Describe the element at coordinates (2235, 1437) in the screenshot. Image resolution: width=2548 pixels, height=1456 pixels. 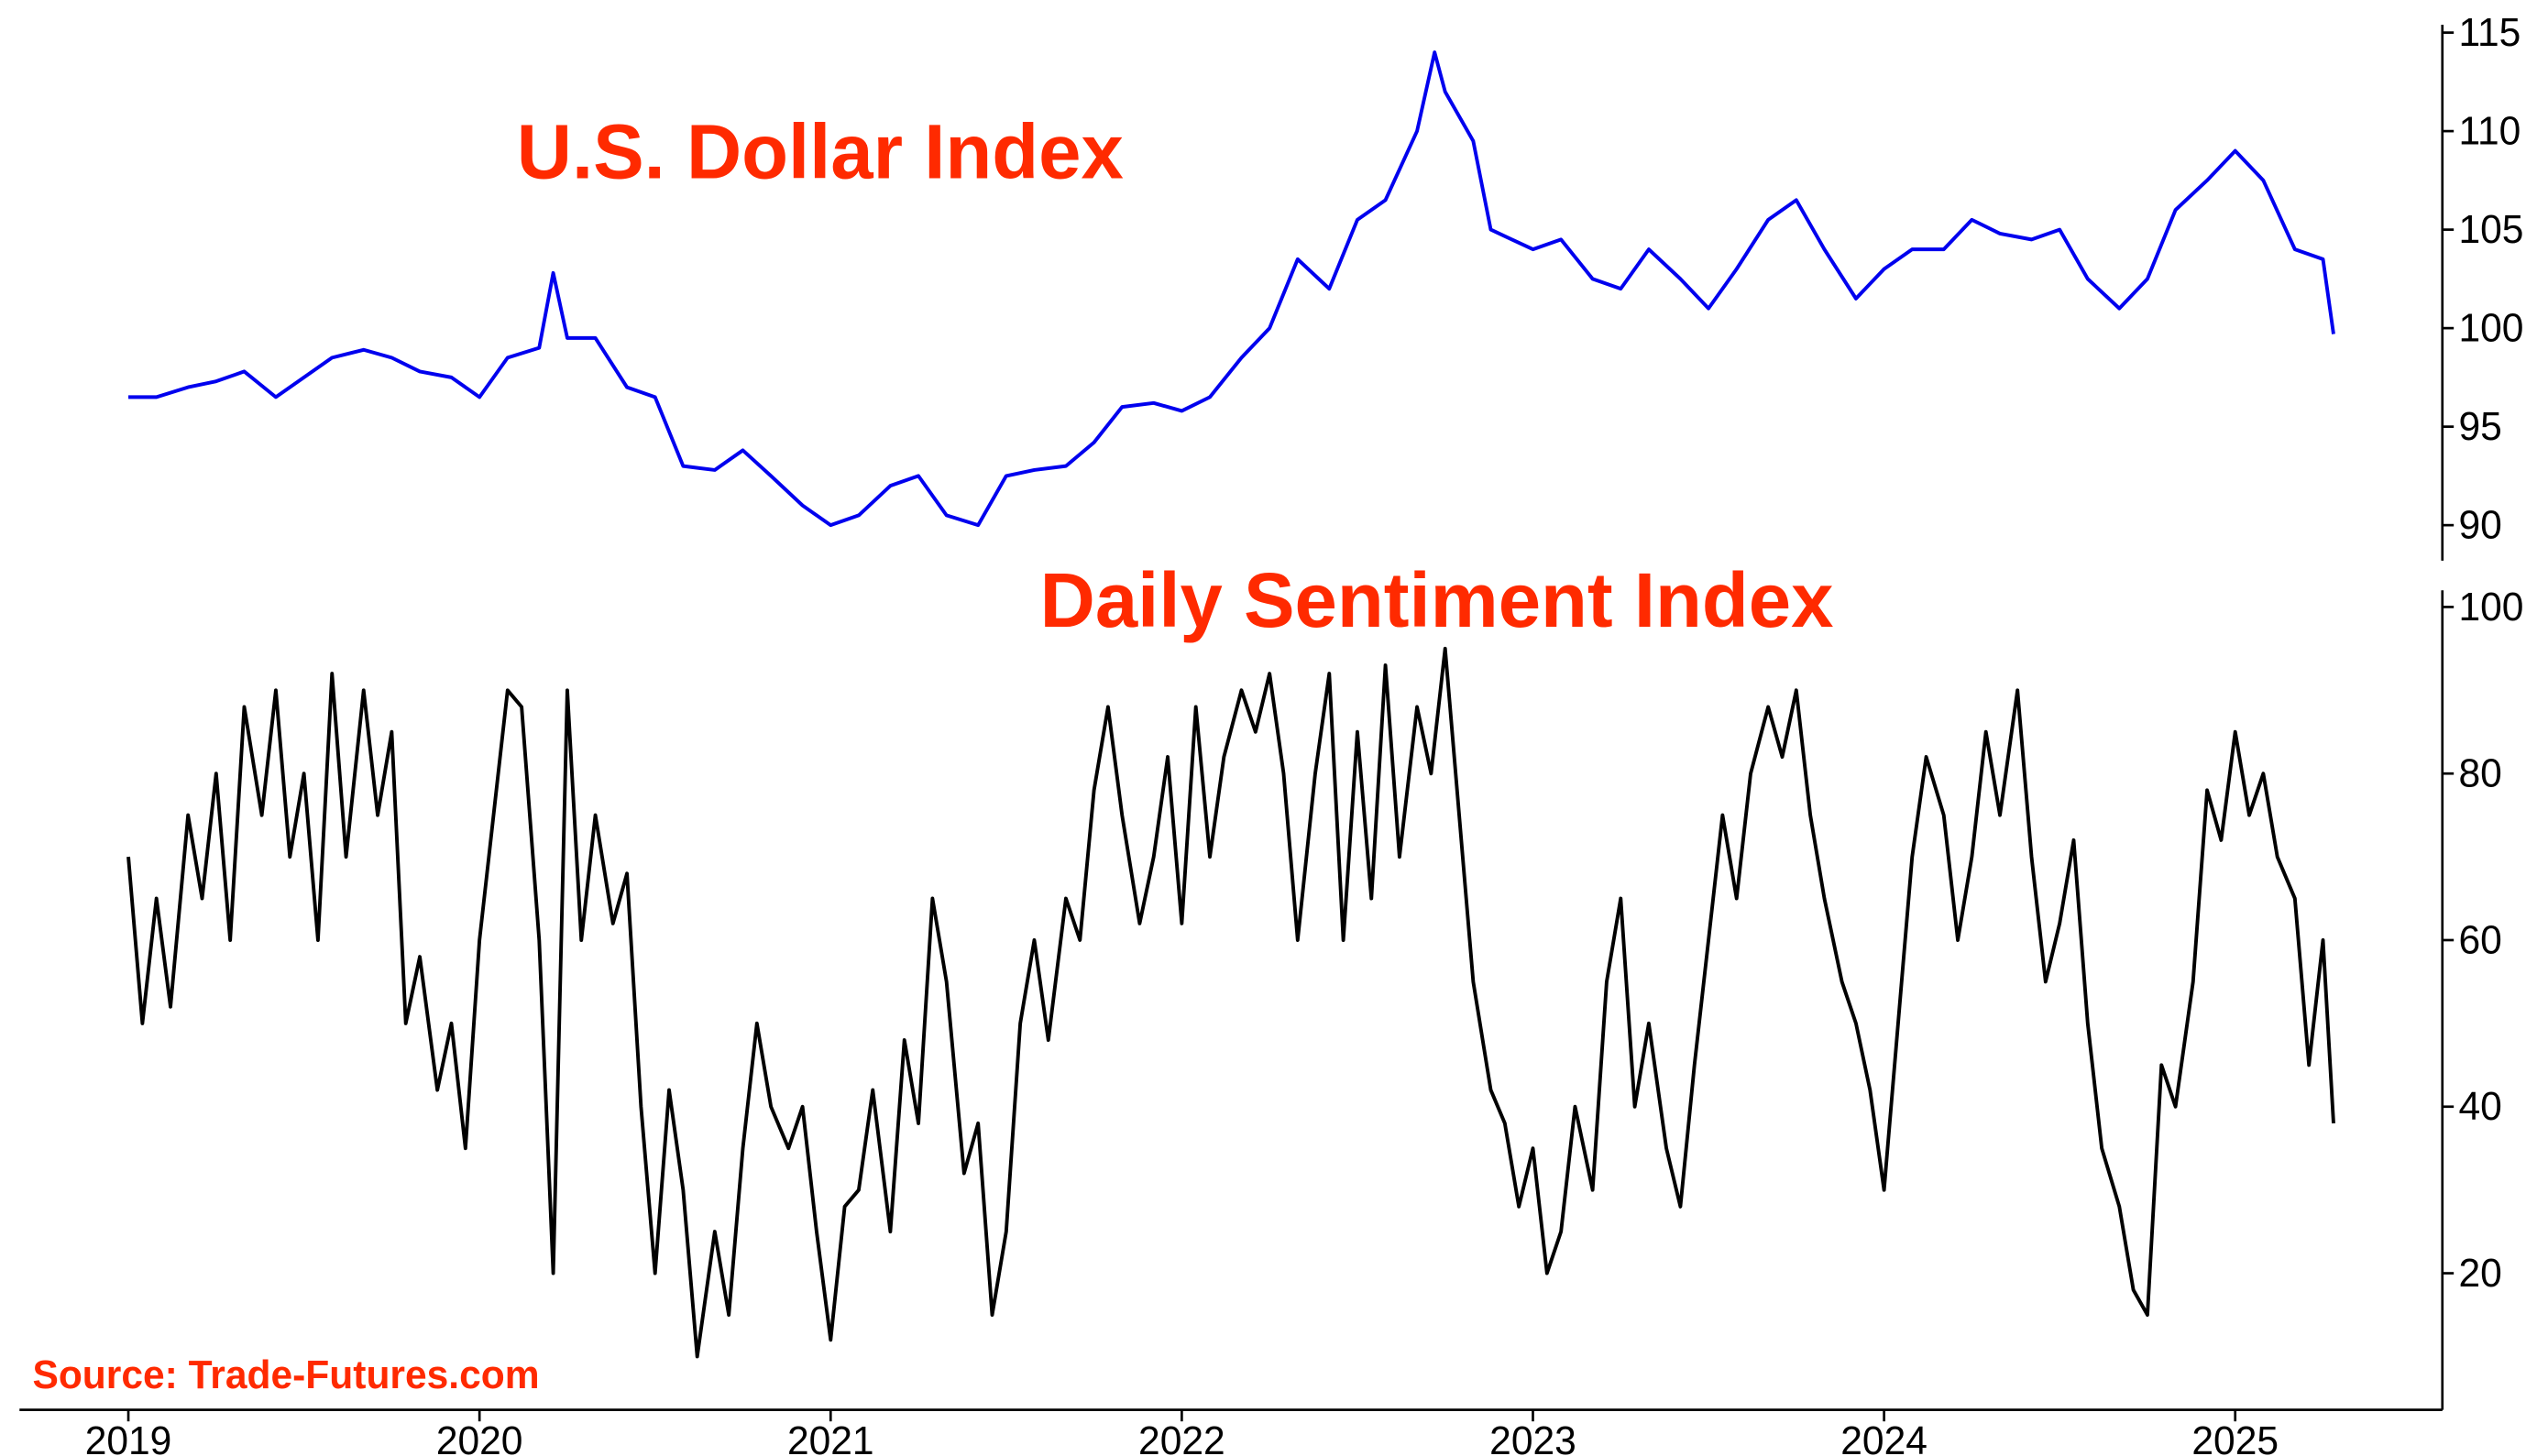
I see `x-tick-label: 2025` at that location.